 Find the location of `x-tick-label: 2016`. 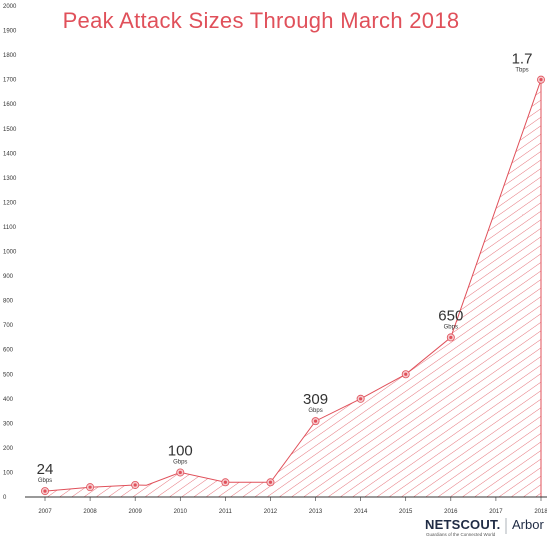

x-tick-label: 2016 is located at coordinates (451, 512).